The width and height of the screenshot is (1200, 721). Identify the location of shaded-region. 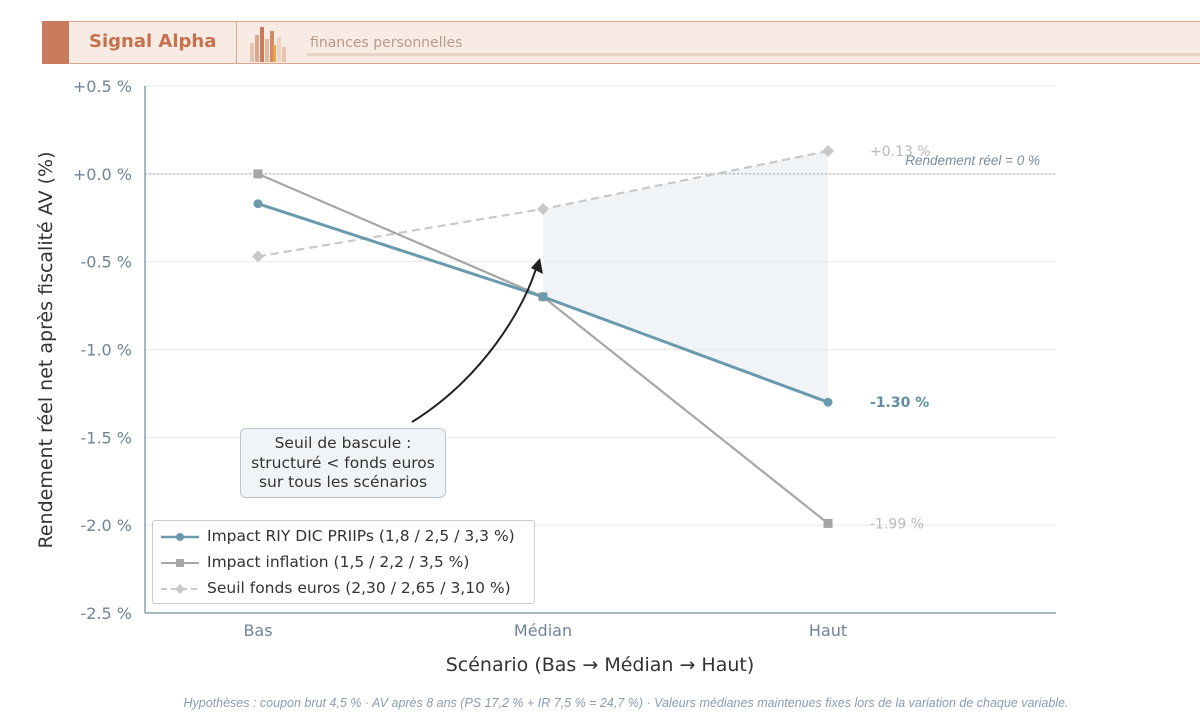
(685, 276).